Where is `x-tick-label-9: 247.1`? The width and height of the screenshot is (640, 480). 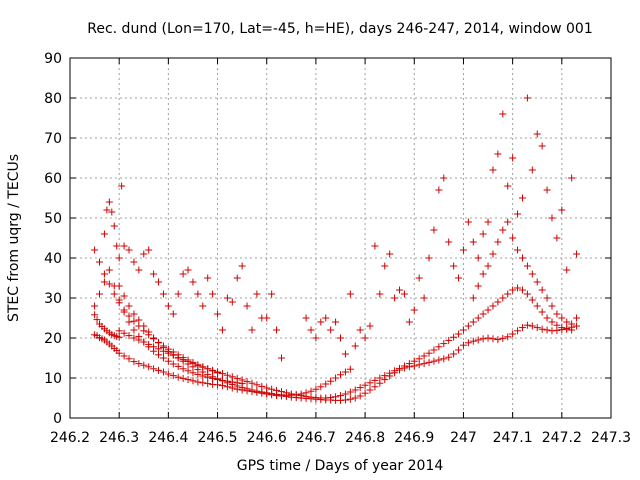 x-tick-label-9: 247.1 is located at coordinates (513, 438).